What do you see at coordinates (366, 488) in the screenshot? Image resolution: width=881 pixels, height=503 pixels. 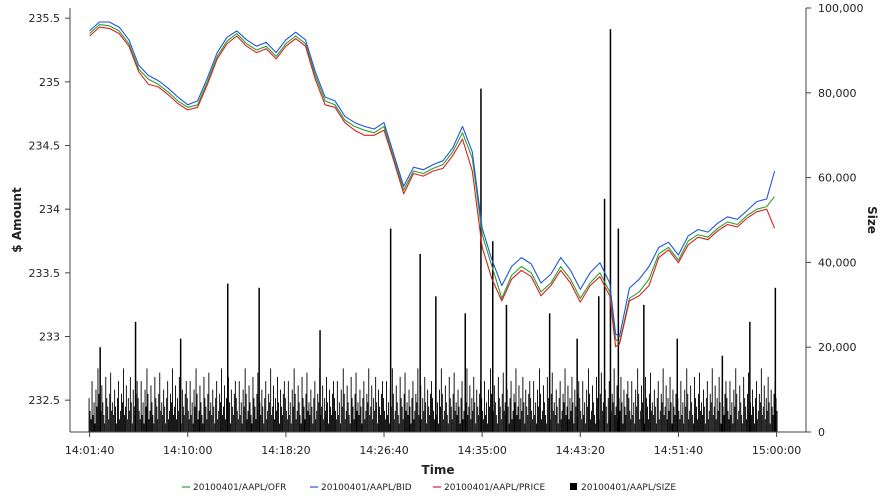 I see `legend-label: 20100401/AAPL/BID` at bounding box center [366, 488].